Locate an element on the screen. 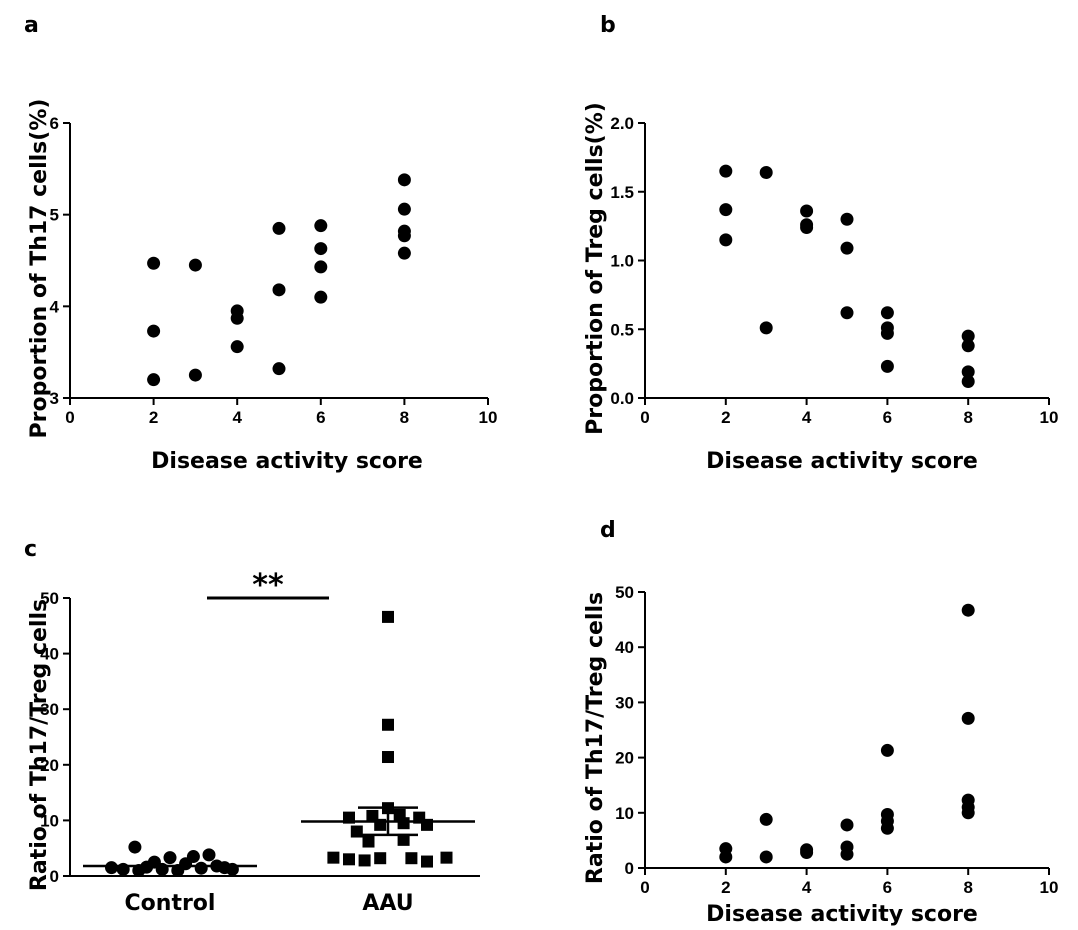 The height and width of the screenshot is (930, 1078). x-tick-label: 4 is located at coordinates (807, 887).